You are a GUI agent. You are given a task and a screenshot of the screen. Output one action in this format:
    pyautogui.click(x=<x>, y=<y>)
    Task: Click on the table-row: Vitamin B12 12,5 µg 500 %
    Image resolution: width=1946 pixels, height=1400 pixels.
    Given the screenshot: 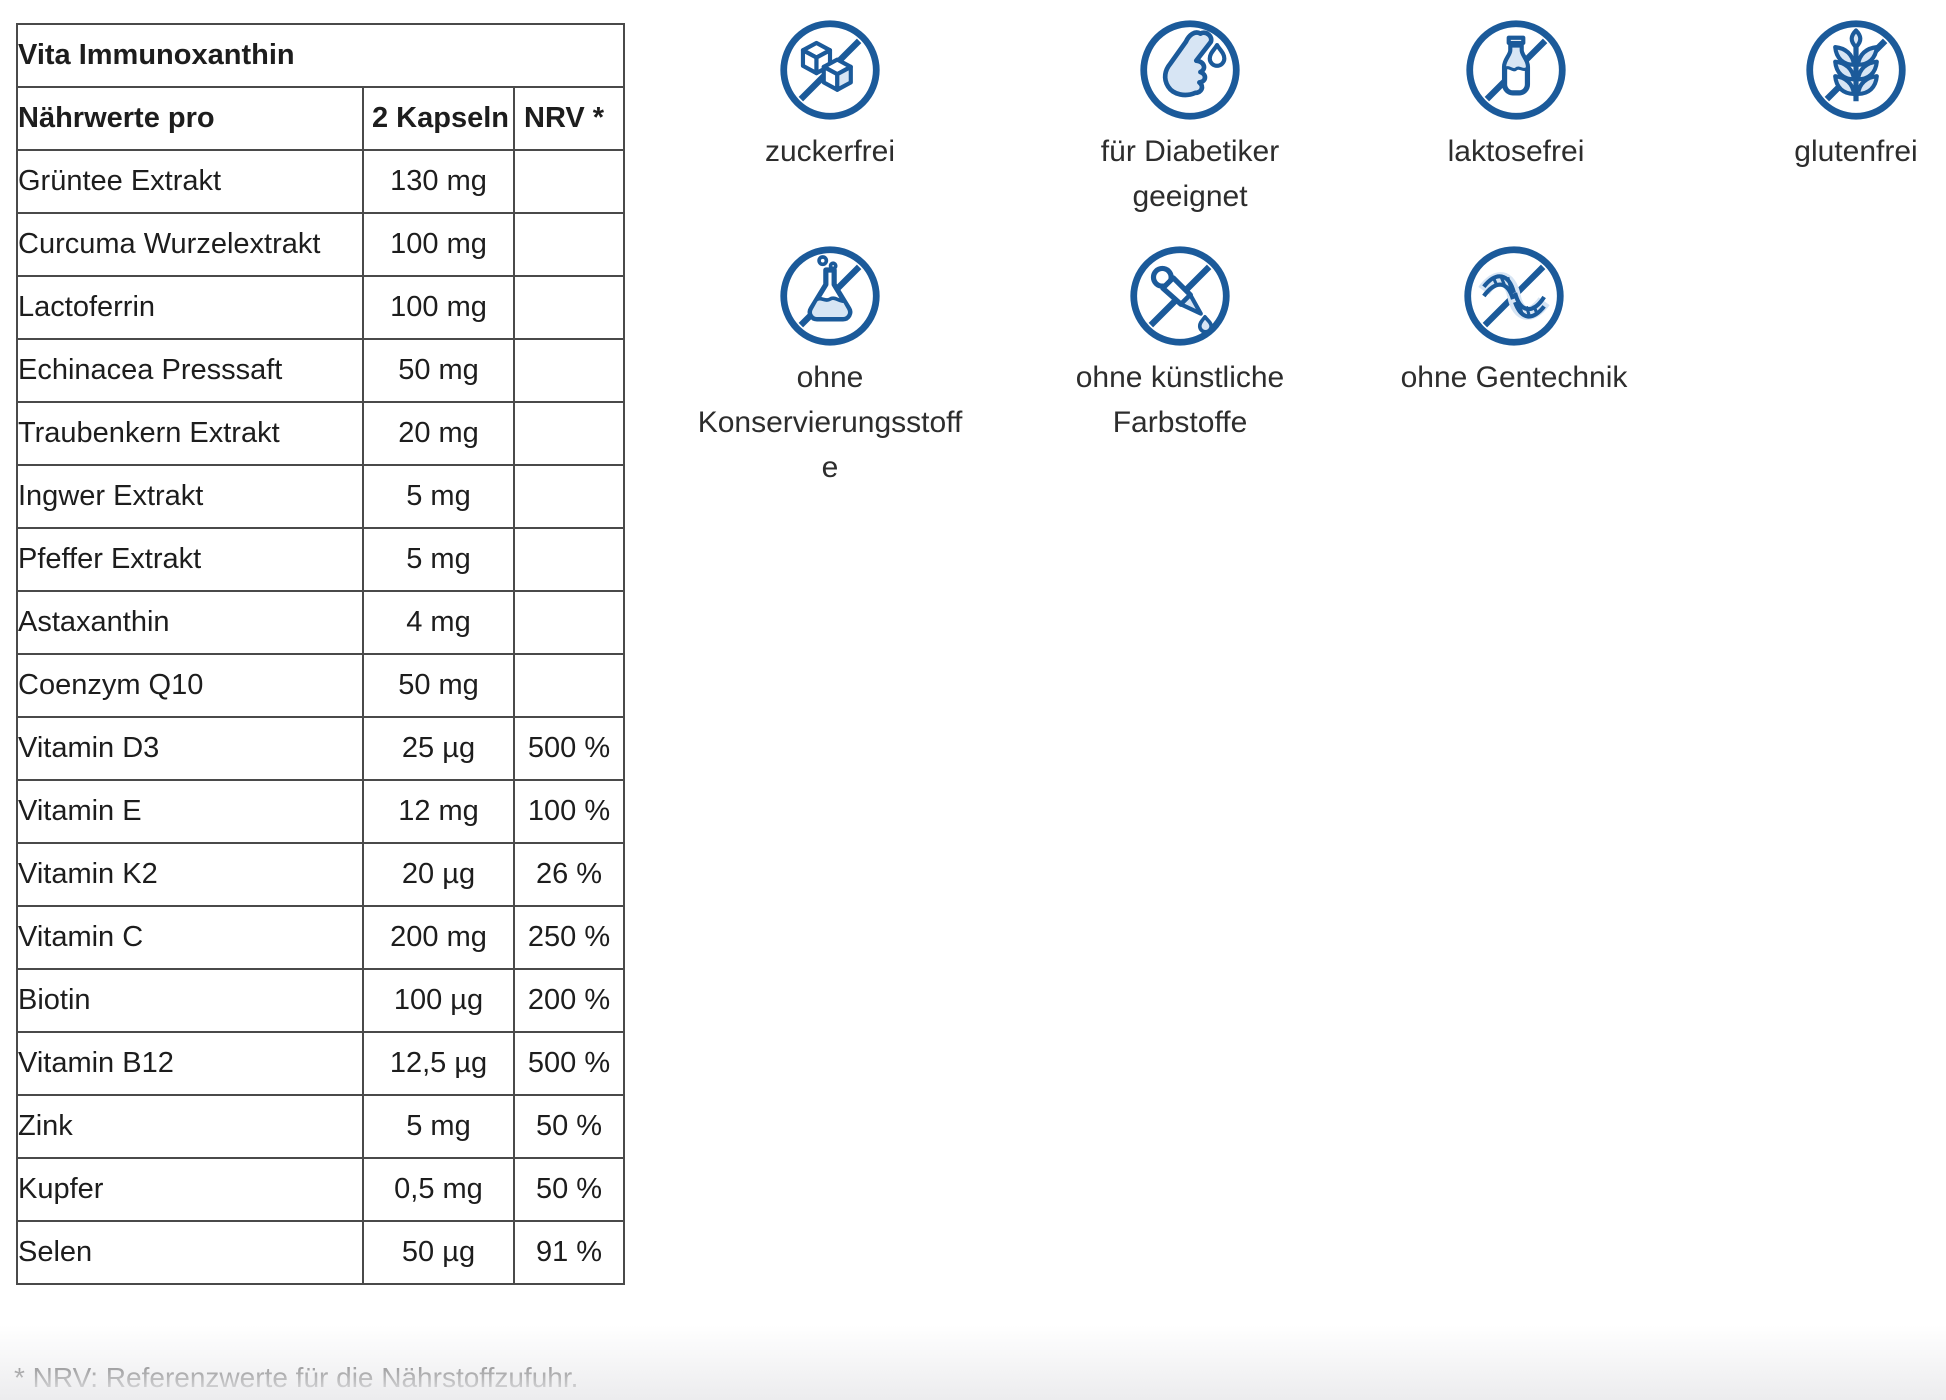 What is the action you would take?
    pyautogui.click(x=321, y=1063)
    